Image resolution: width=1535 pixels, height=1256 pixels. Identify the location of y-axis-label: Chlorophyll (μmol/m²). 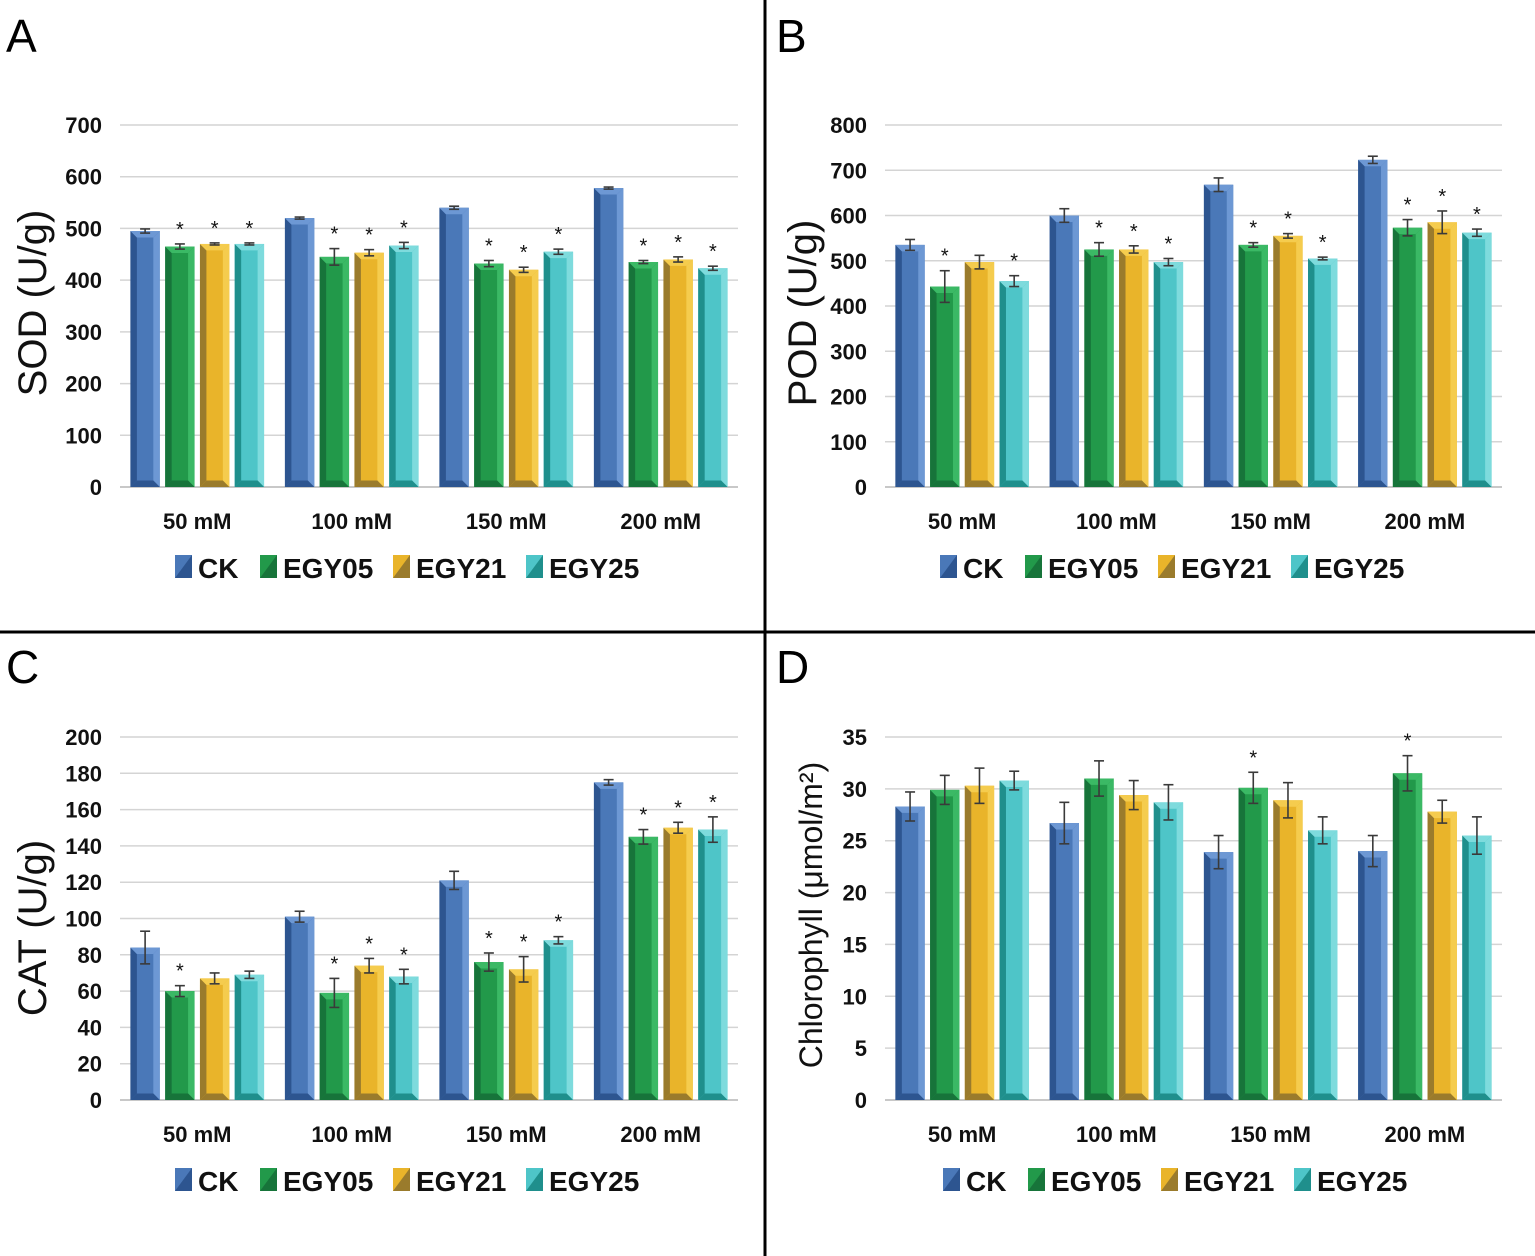
(811, 915).